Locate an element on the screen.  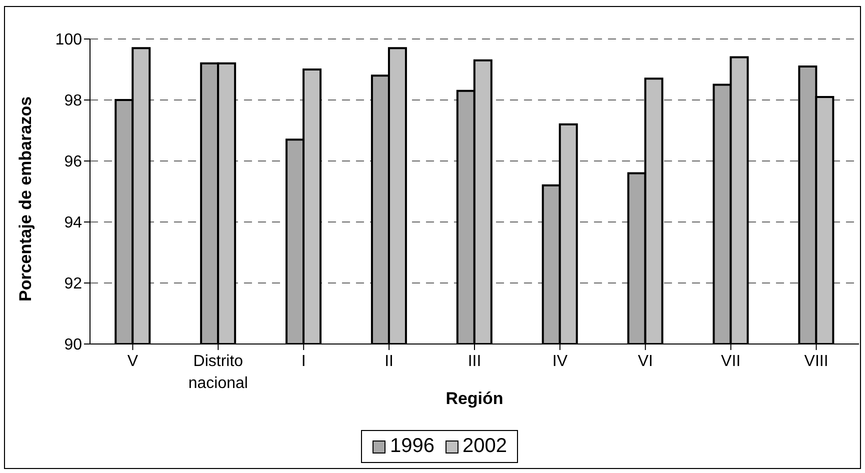
y-tick-label: 92 is located at coordinates (73, 284).